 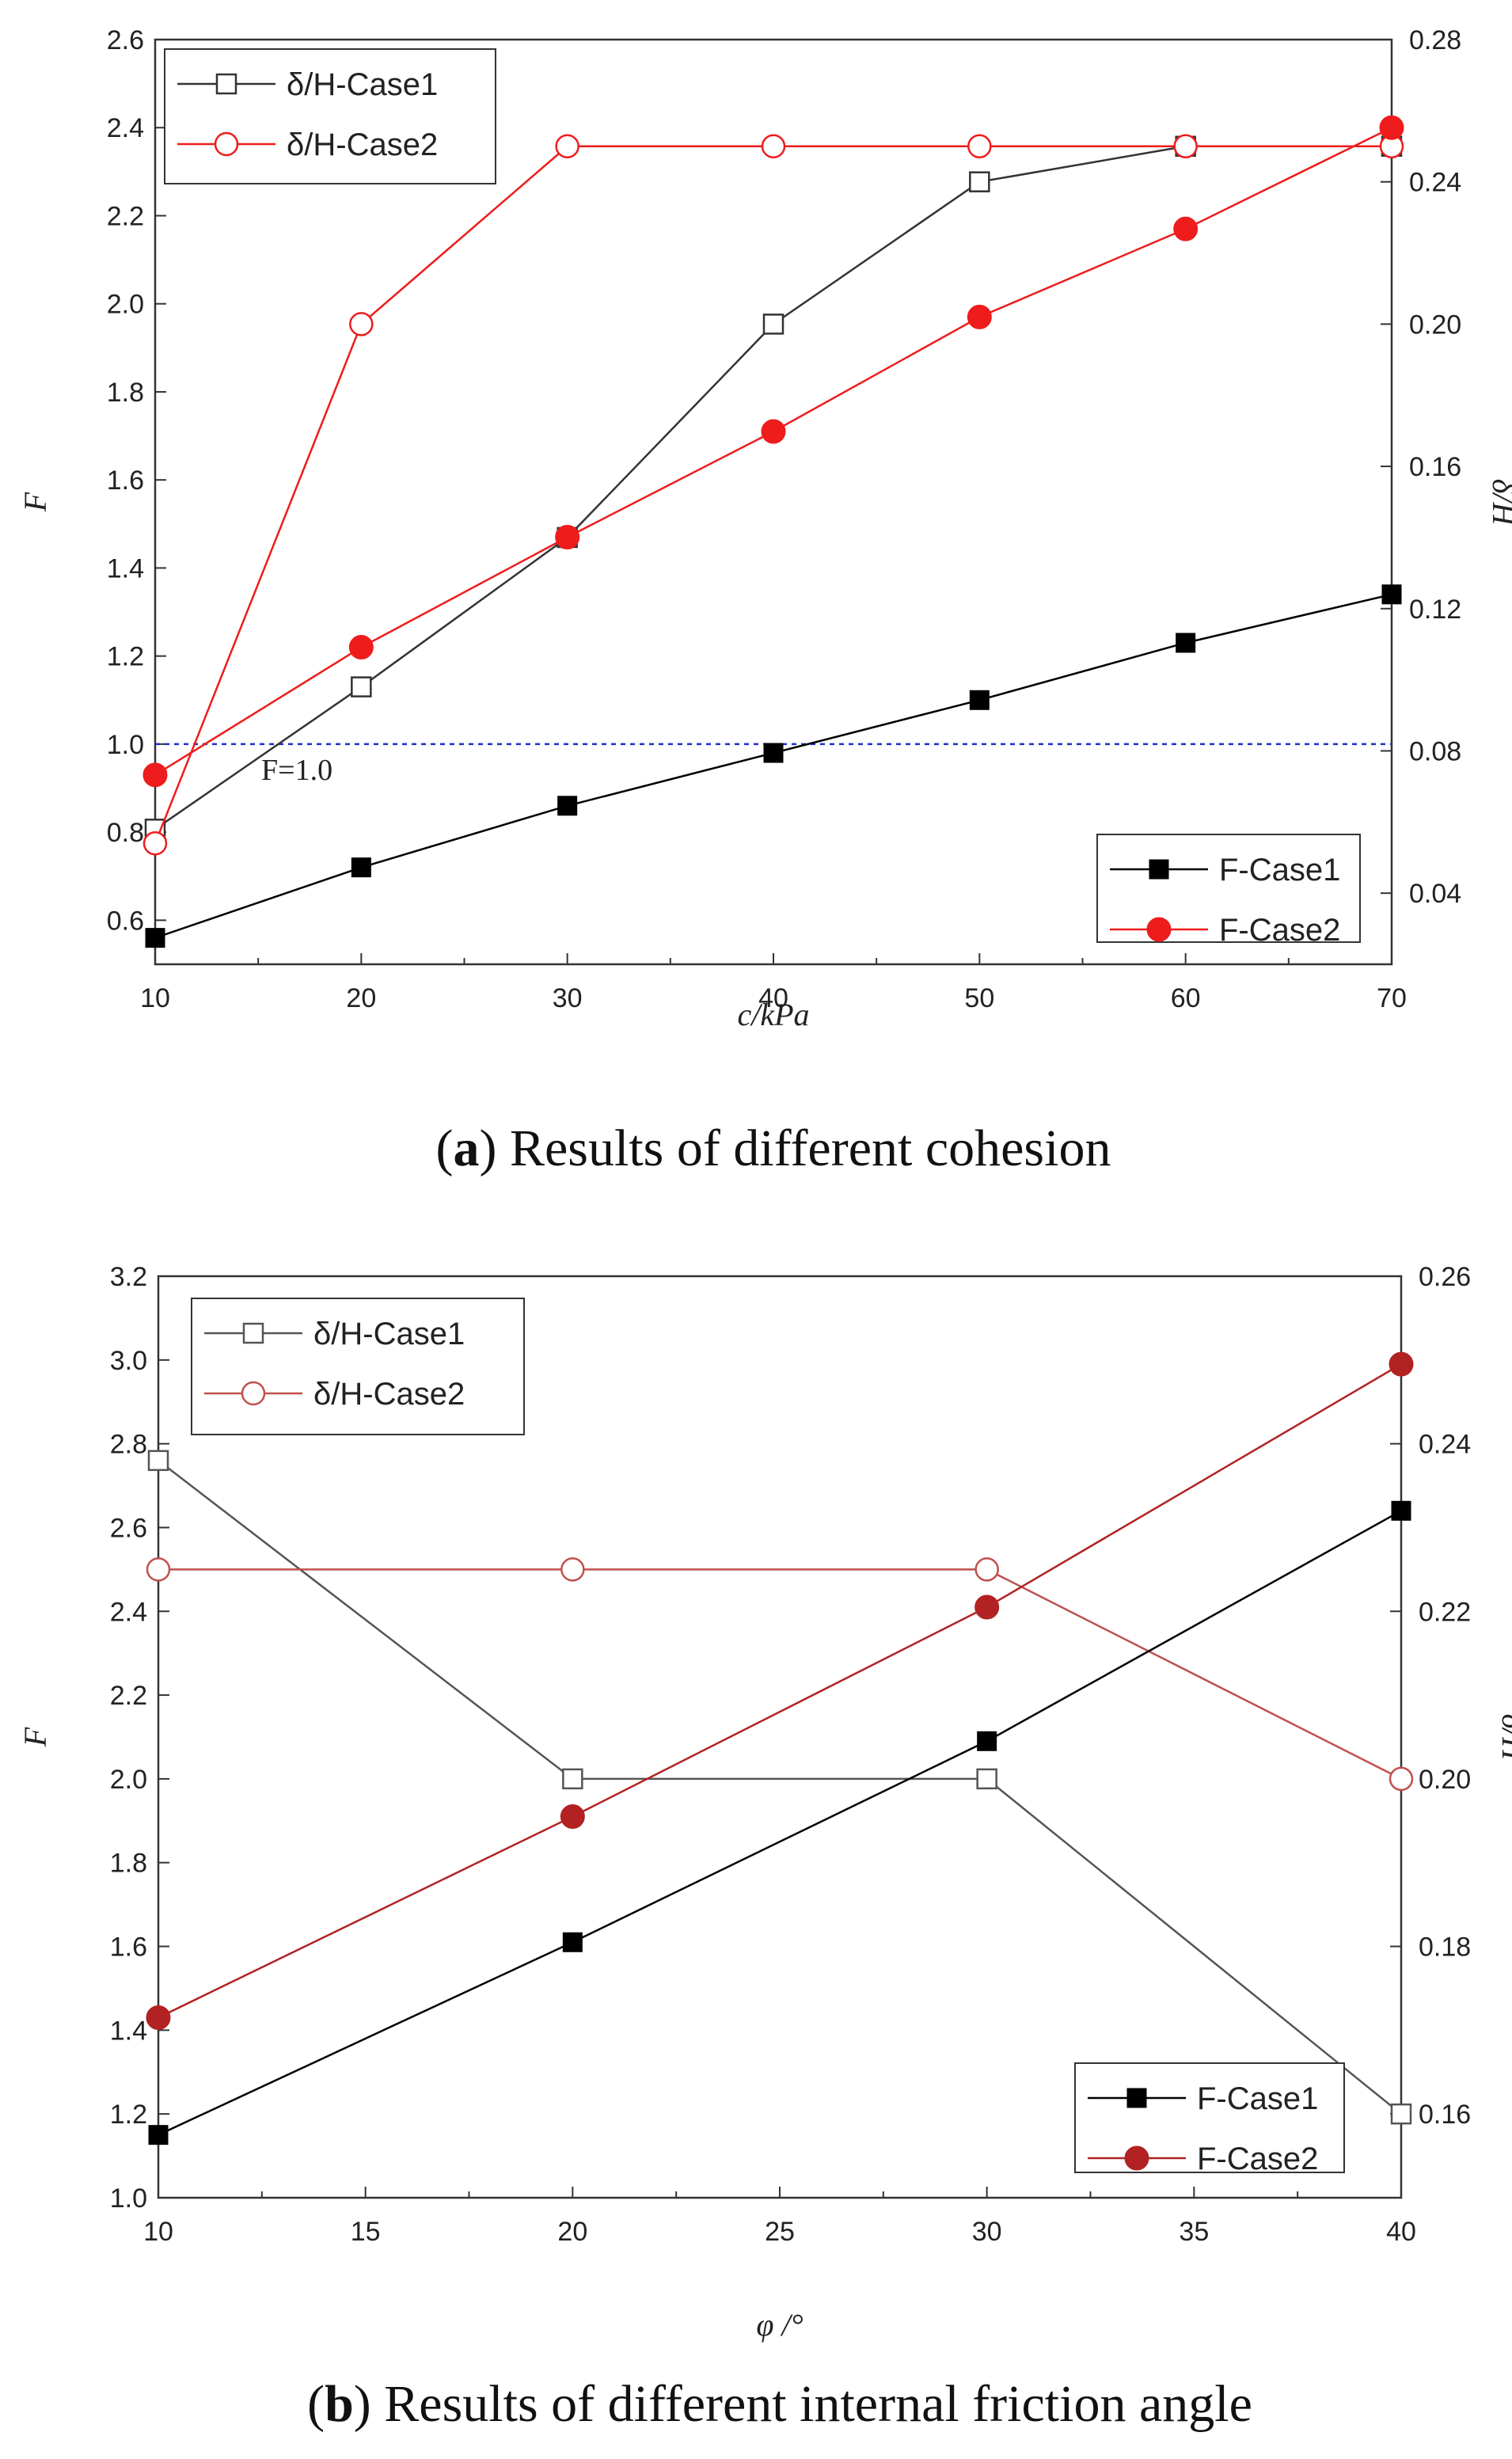 I want to click on panel-a-ytick-right-label-1: 0.08, so click(x=1435, y=751).